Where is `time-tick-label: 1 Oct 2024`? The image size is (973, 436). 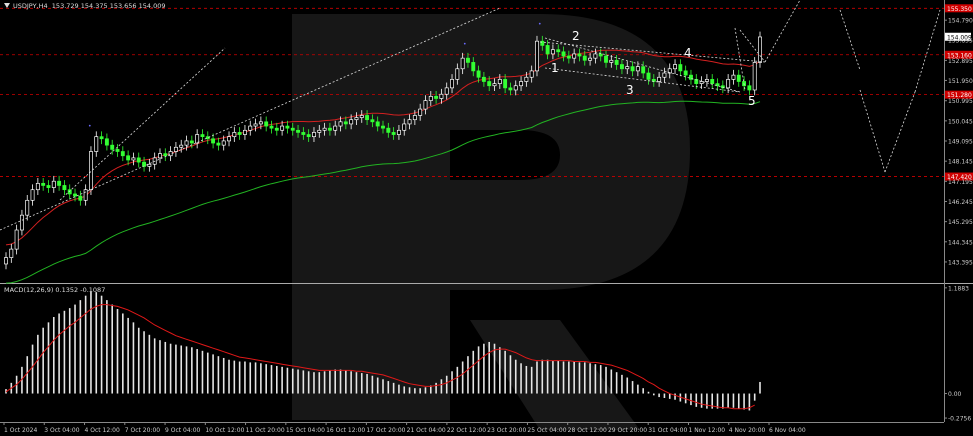 time-tick-label: 1 Oct 2024 is located at coordinates (20, 430).